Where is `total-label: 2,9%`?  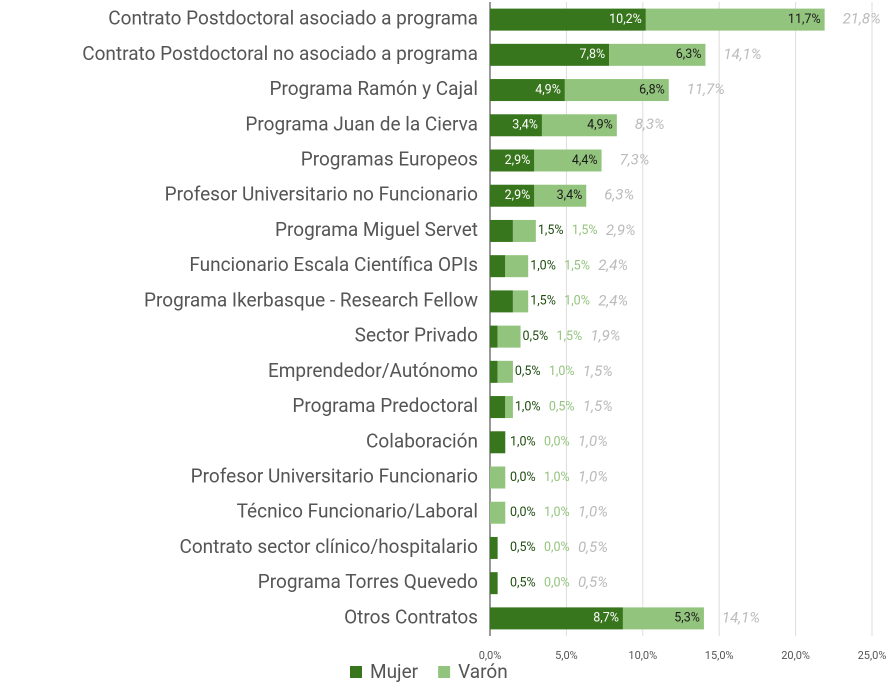
total-label: 2,9% is located at coordinates (621, 230).